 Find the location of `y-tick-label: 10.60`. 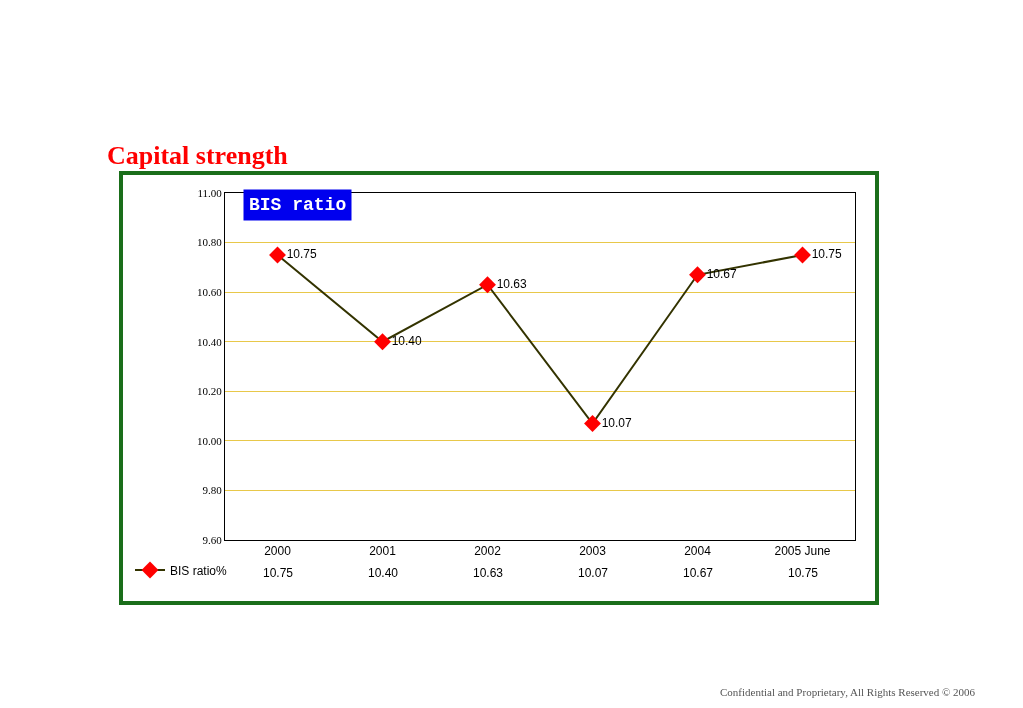

y-tick-label: 10.60 is located at coordinates (210, 291).